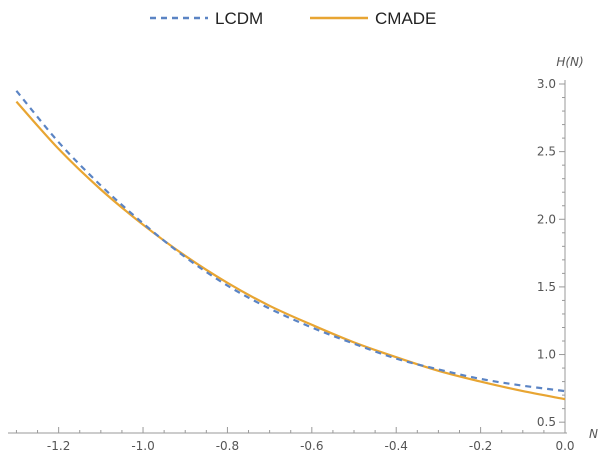 The height and width of the screenshot is (458, 602). What do you see at coordinates (546, 219) in the screenshot?
I see `y-tick-label: 2.0` at bounding box center [546, 219].